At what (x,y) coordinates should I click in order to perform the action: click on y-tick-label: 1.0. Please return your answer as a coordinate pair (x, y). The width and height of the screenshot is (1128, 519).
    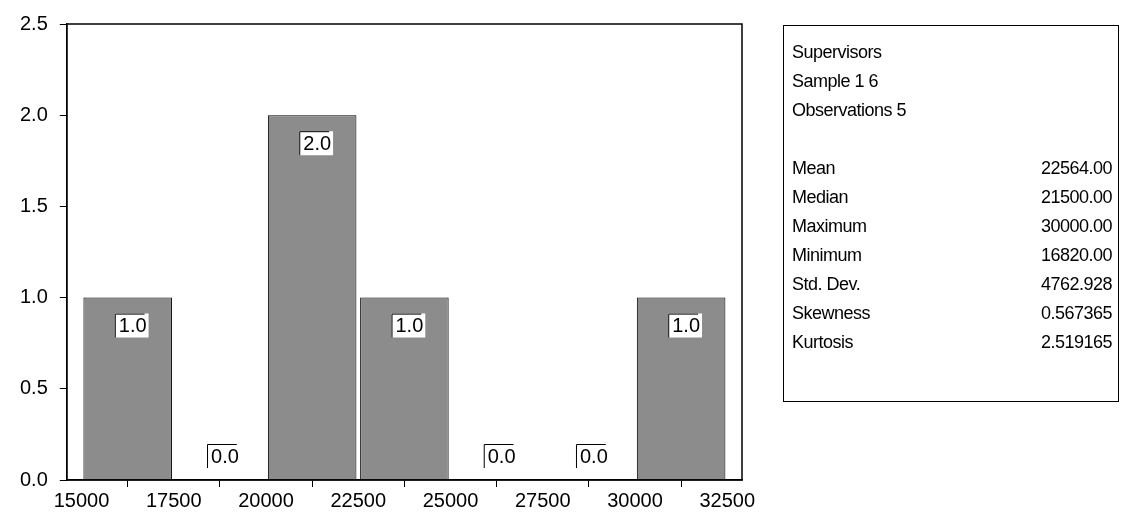
    Looking at the image, I should click on (33, 296).